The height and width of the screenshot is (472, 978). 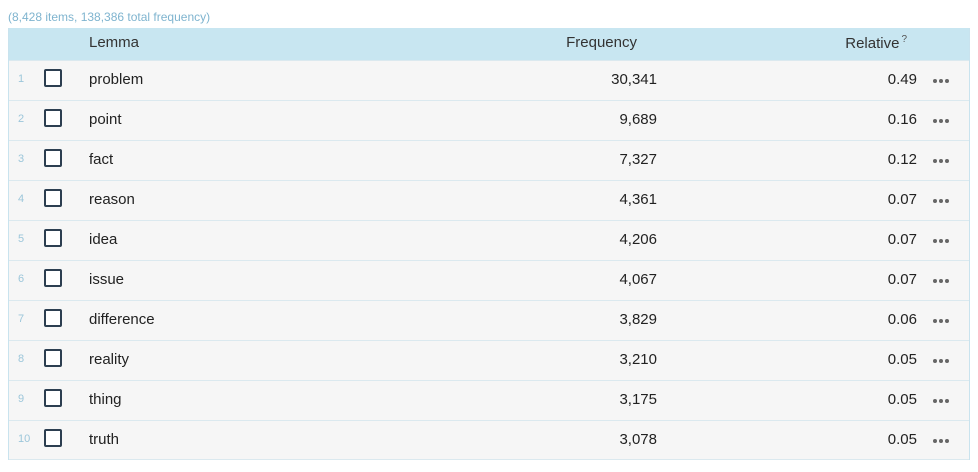 I want to click on frequency-value: 3,829, so click(x=638, y=319).